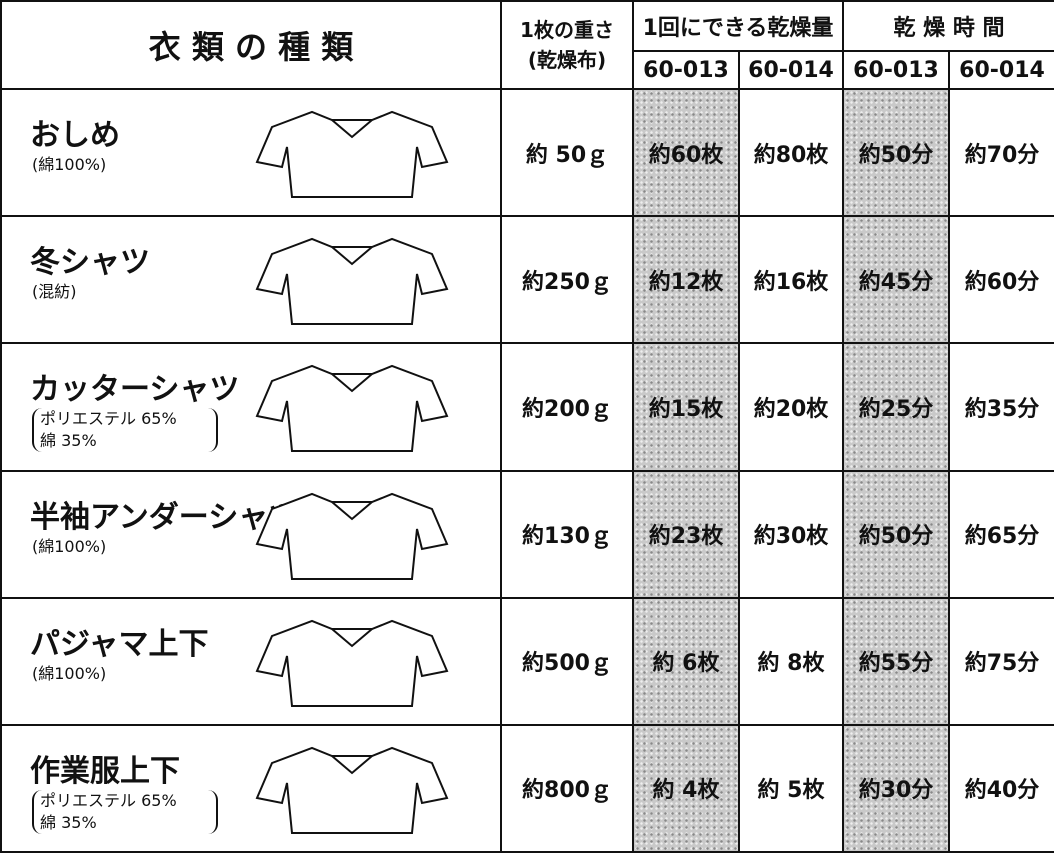  Describe the element at coordinates (567, 153) in the screenshot. I see `weight: 約 50ｇ` at that location.